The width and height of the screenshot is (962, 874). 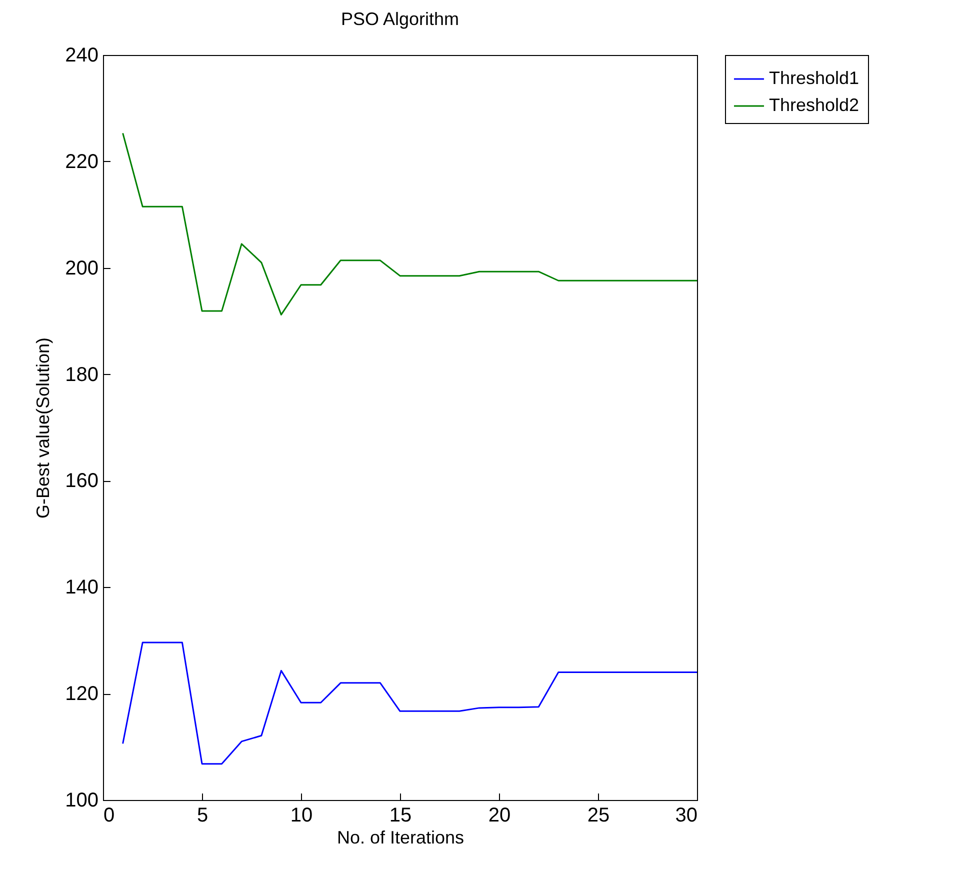 What do you see at coordinates (400, 838) in the screenshot?
I see `x-axis-title: No. of Iterations` at bounding box center [400, 838].